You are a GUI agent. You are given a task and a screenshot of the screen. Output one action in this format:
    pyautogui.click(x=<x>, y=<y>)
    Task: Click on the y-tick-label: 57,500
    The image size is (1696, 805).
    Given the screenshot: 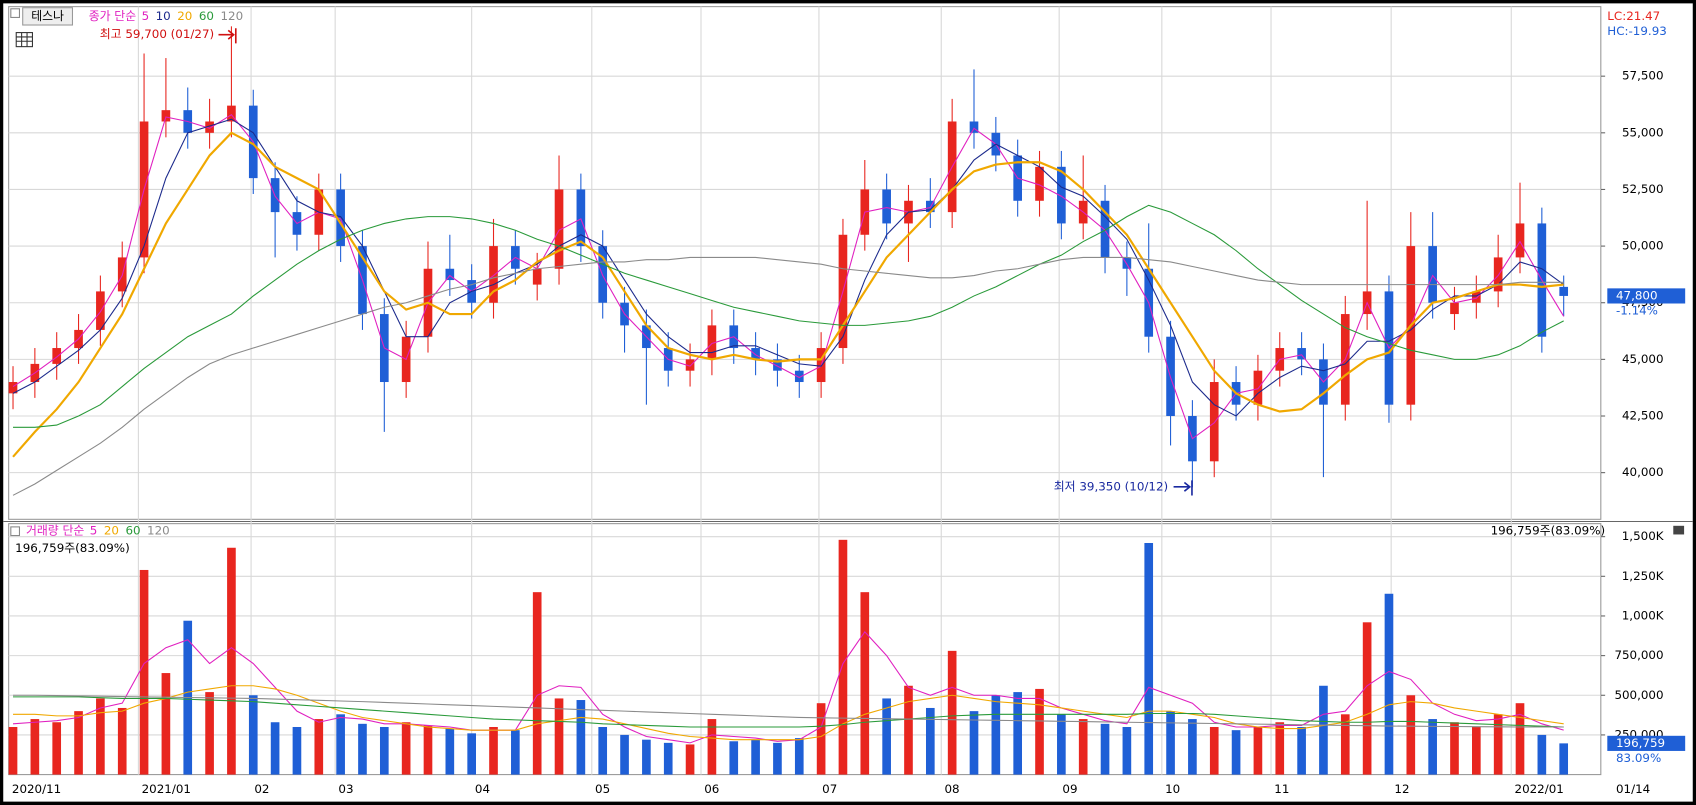 What is the action you would take?
    pyautogui.click(x=1643, y=76)
    